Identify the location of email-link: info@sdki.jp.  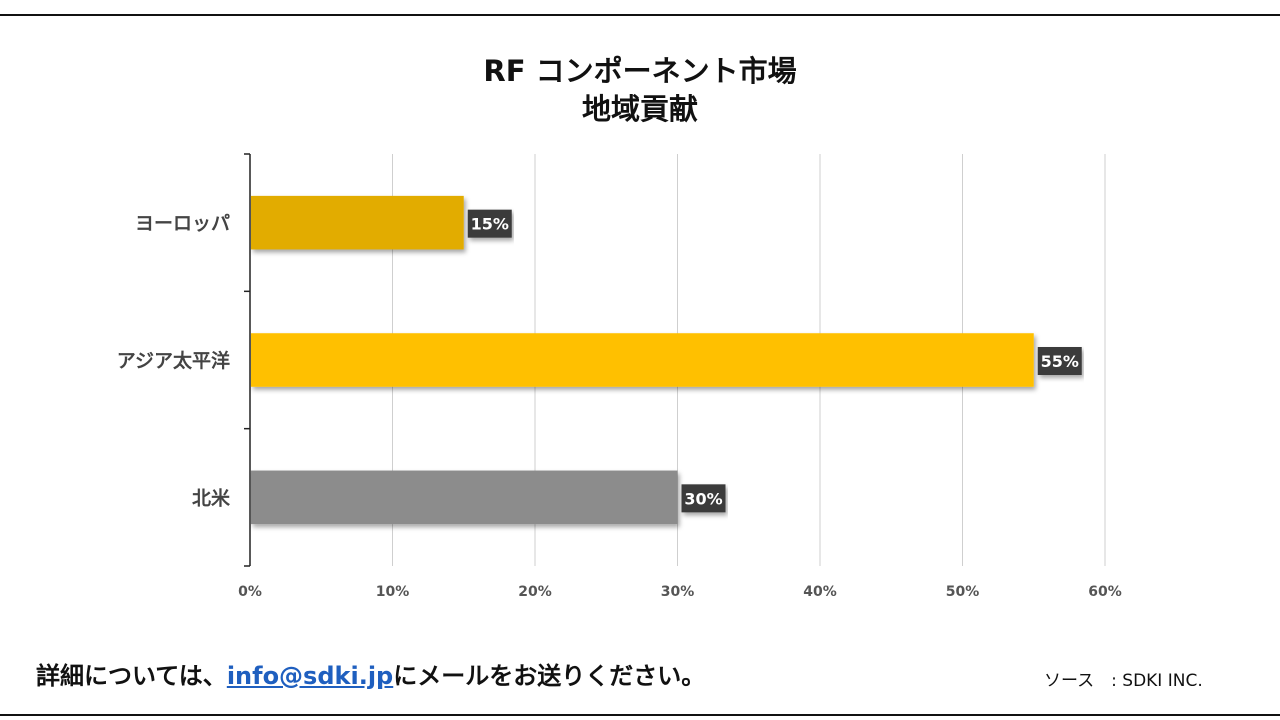
(310, 676).